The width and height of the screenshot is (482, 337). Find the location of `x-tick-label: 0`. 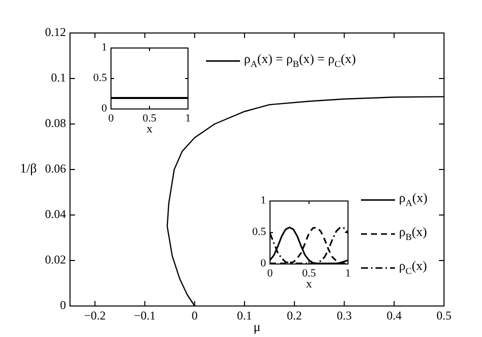

x-tick-label: 0 is located at coordinates (195, 315).